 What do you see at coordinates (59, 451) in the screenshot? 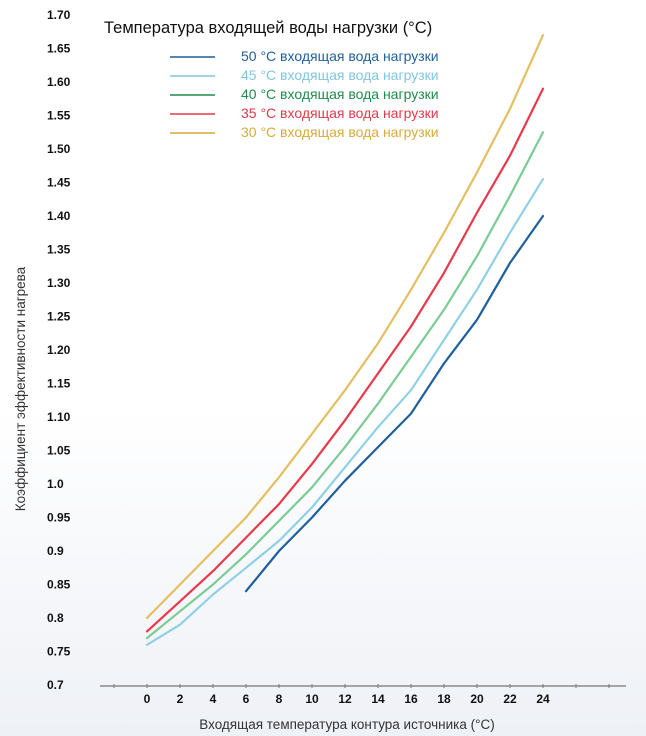
I see `y-tick-label: 1.05` at bounding box center [59, 451].